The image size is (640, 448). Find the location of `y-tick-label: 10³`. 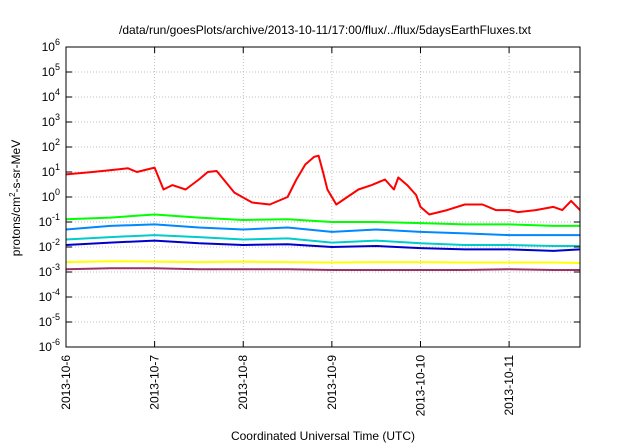

y-tick-label: 10³ is located at coordinates (51, 120).